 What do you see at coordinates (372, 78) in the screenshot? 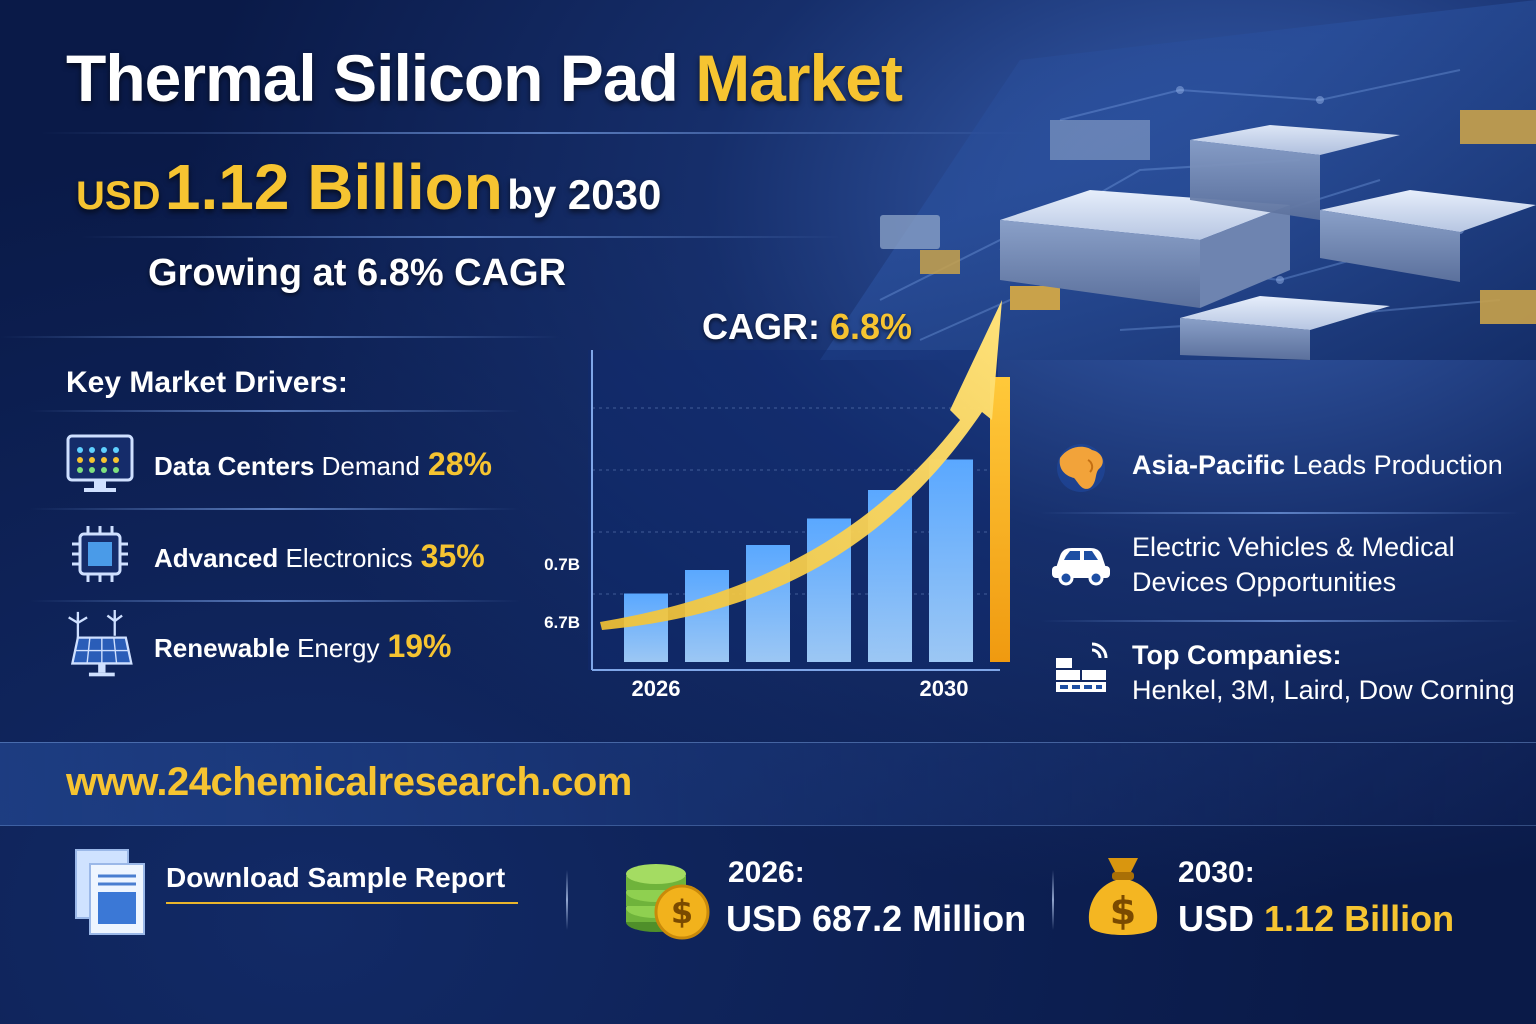
I see `title-main: Thermal Silicon Pad` at bounding box center [372, 78].